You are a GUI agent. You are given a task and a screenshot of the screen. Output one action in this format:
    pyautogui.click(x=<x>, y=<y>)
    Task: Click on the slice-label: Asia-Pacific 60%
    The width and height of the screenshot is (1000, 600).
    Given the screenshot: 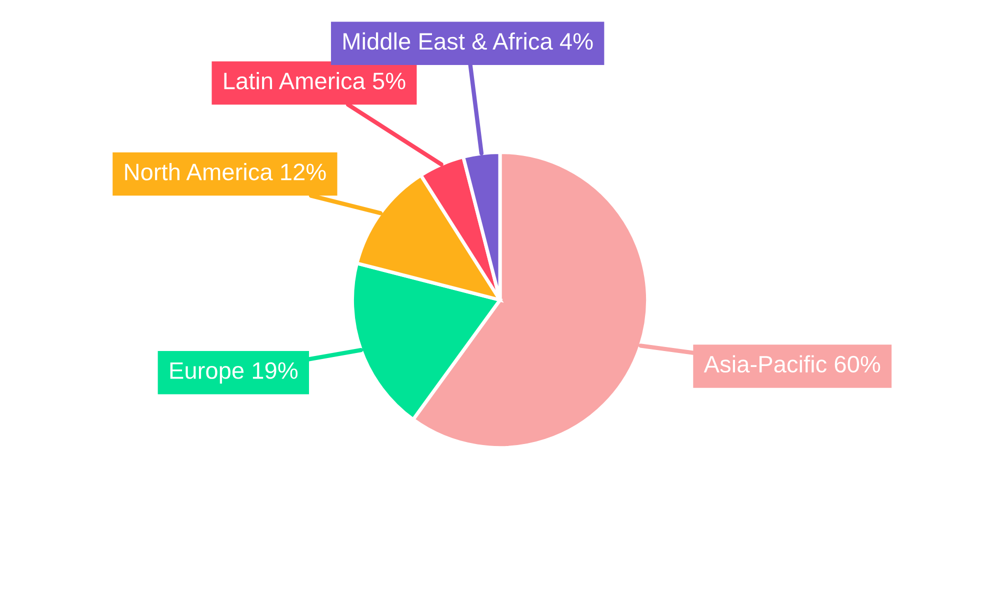 What is the action you would take?
    pyautogui.click(x=792, y=364)
    